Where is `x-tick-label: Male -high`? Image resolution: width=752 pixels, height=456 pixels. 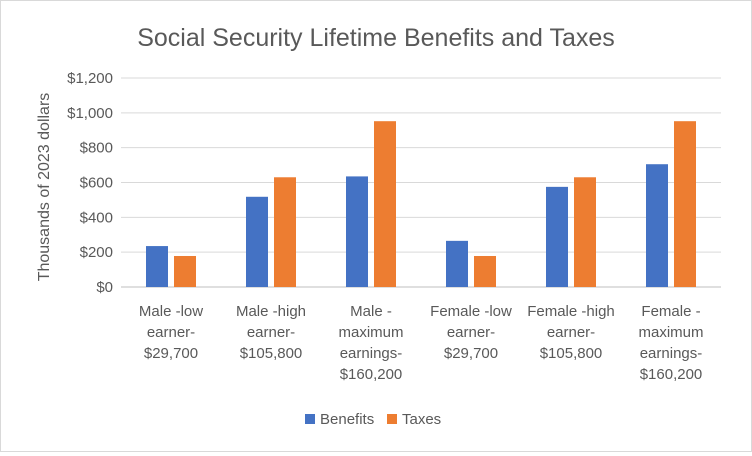
x-tick-label: Male -high is located at coordinates (271, 311).